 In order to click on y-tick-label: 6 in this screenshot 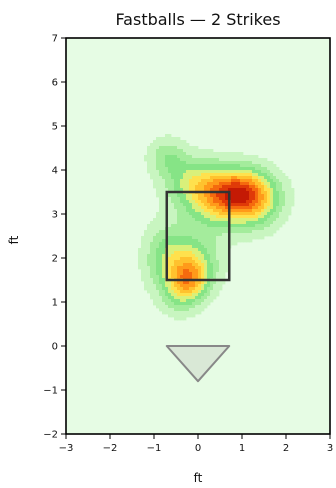, I will do `click(55, 83)`.